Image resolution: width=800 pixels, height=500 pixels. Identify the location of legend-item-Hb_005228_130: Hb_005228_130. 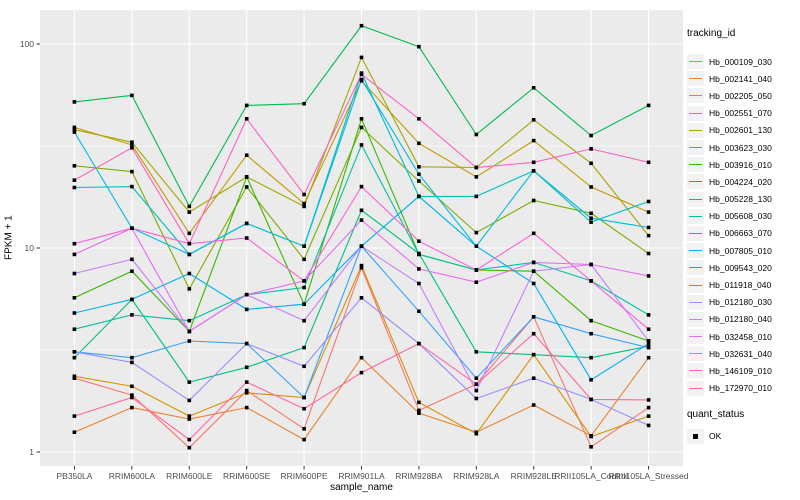
(743, 199).